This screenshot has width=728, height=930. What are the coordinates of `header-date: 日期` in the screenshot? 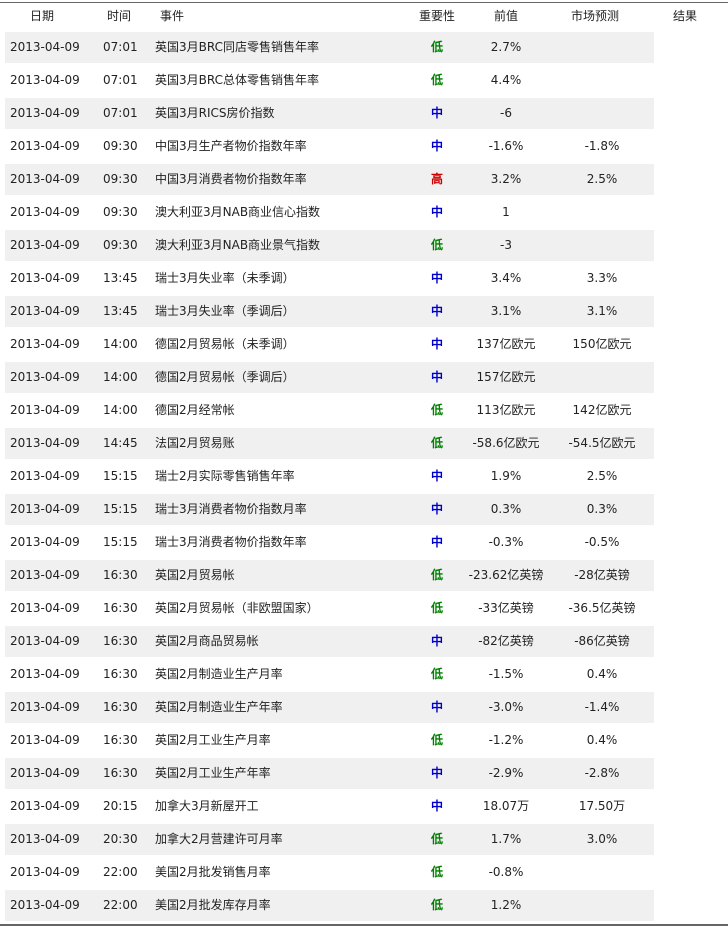 It's located at (42, 16).